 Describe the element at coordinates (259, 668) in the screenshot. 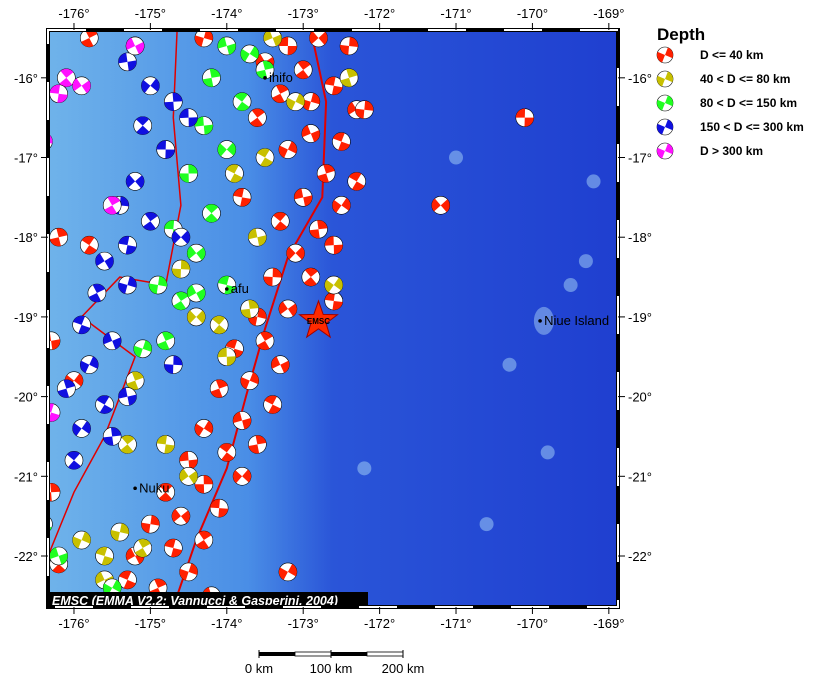

I see `scale-label-0: 0 km` at that location.